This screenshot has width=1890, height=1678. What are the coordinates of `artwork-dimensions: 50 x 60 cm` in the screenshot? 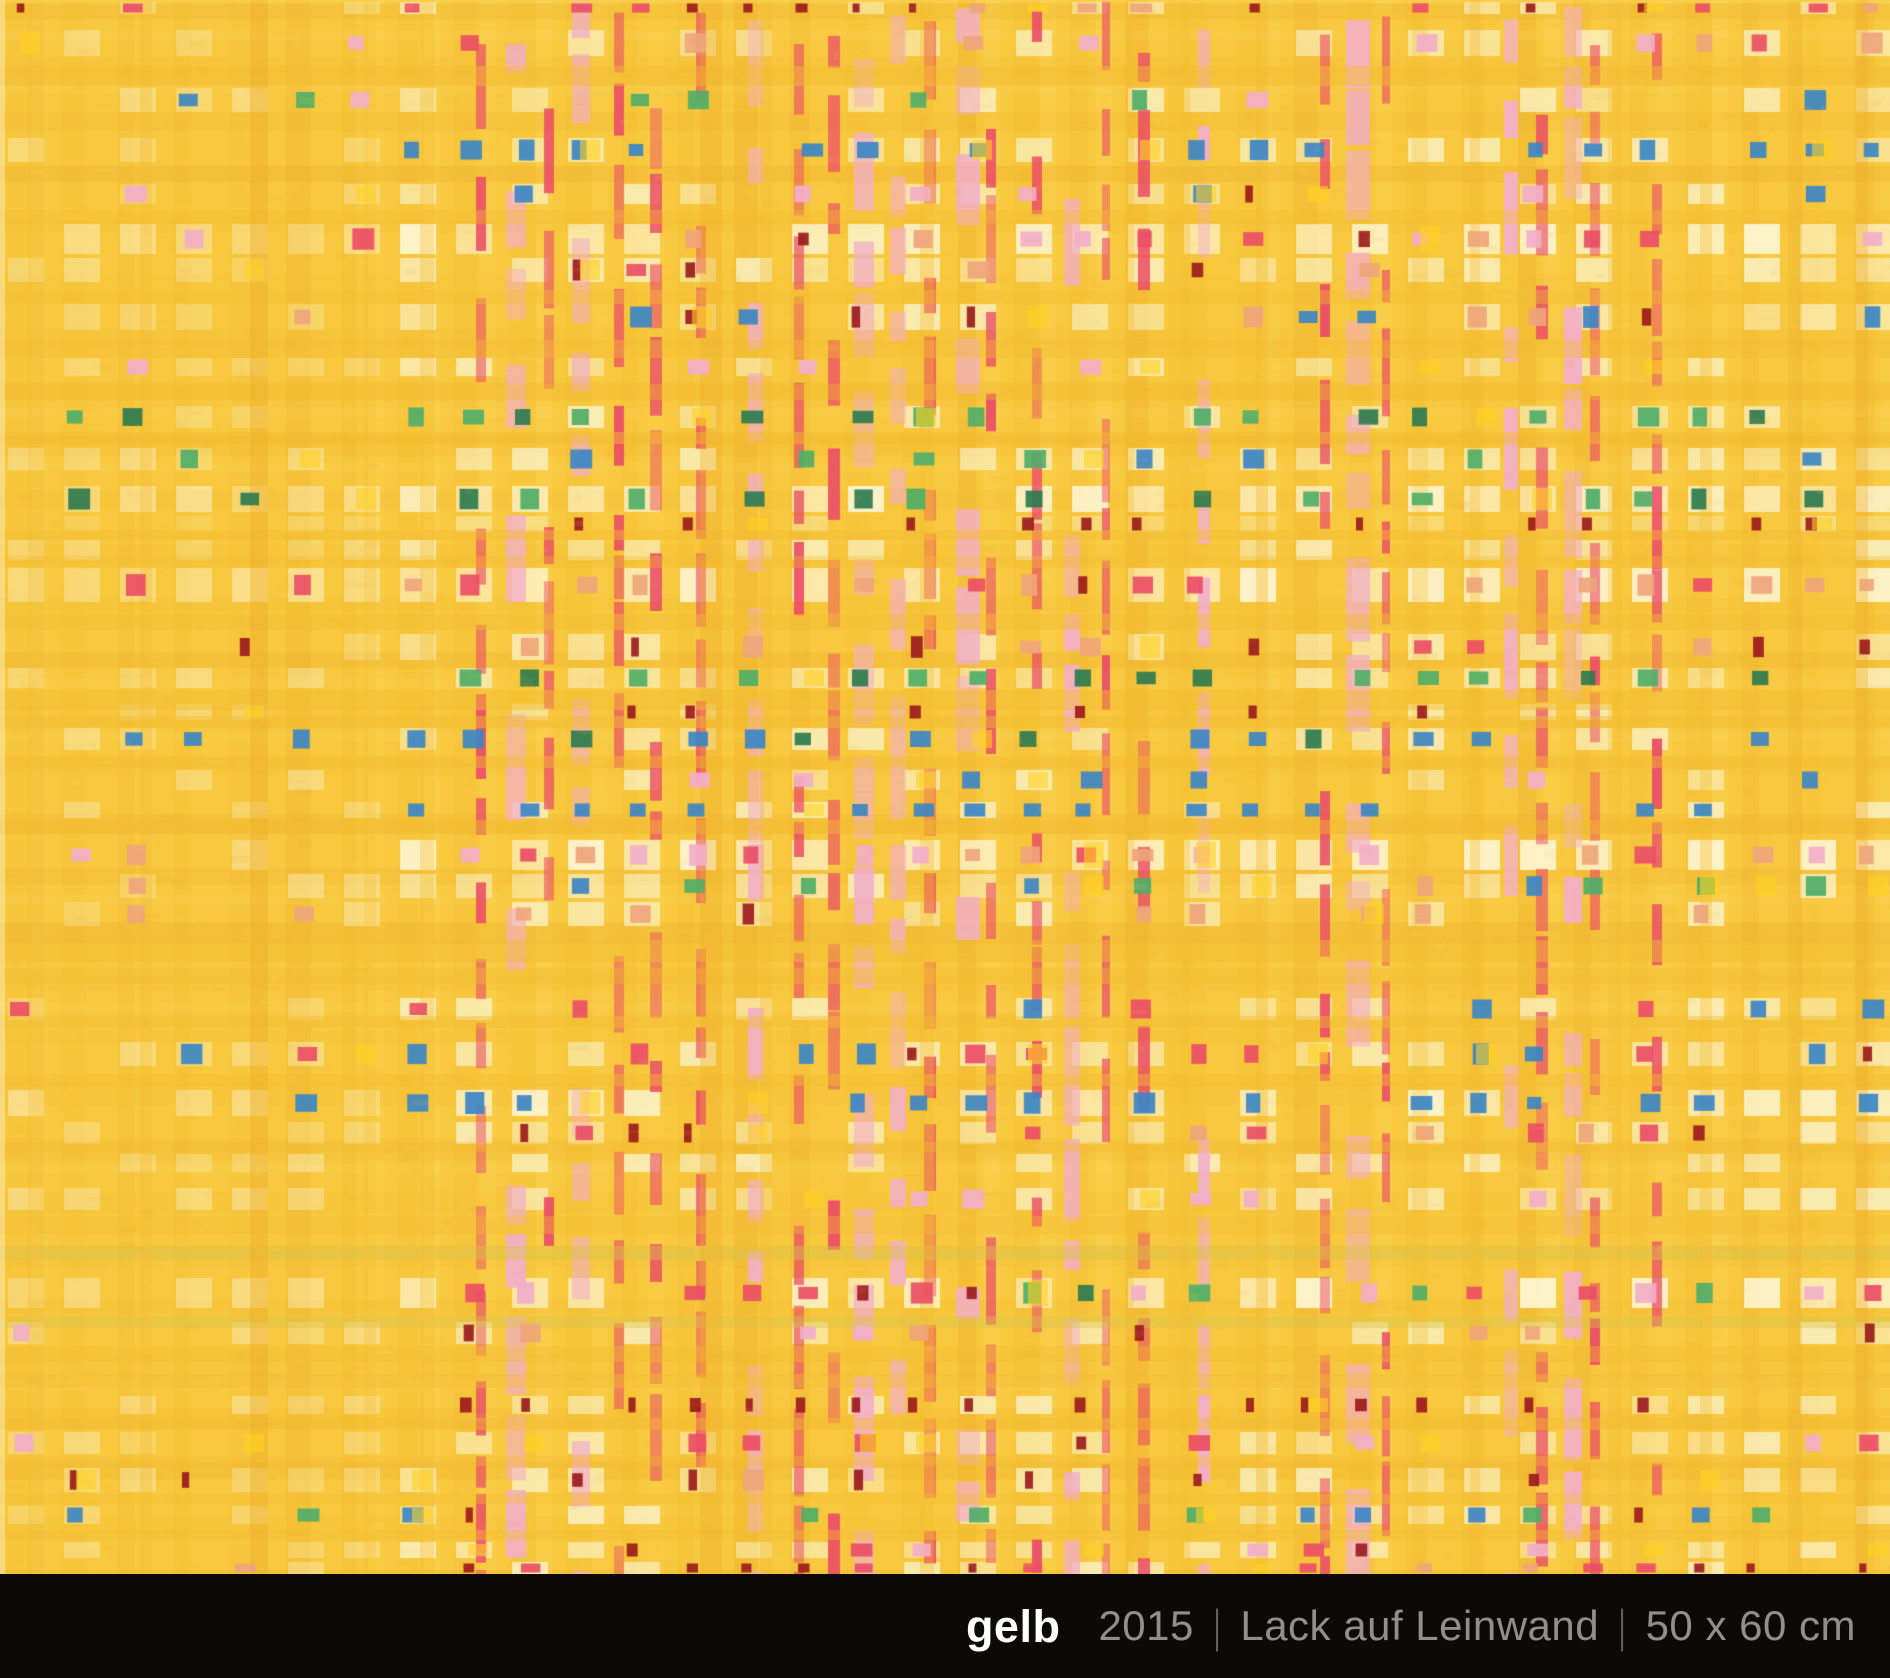 It's located at (1750, 1625).